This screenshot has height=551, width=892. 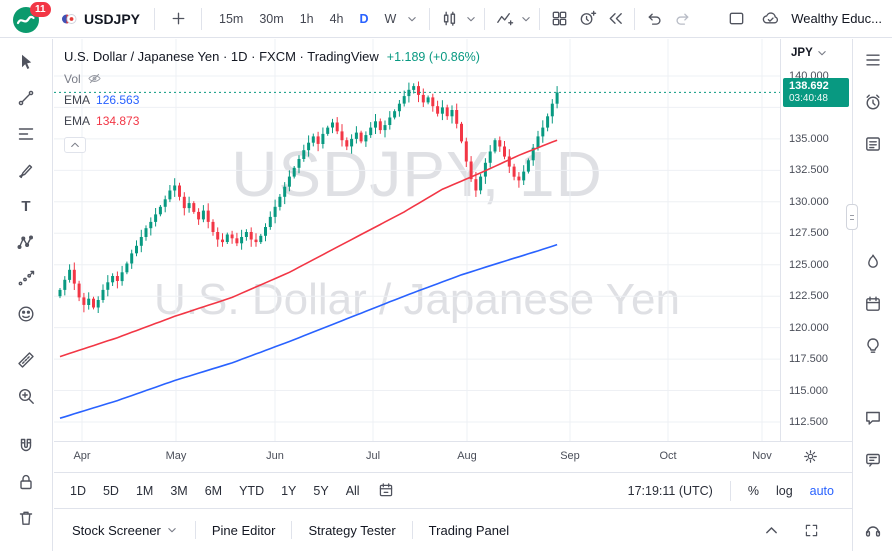 I want to click on indicators-icon, so click(x=504, y=19).